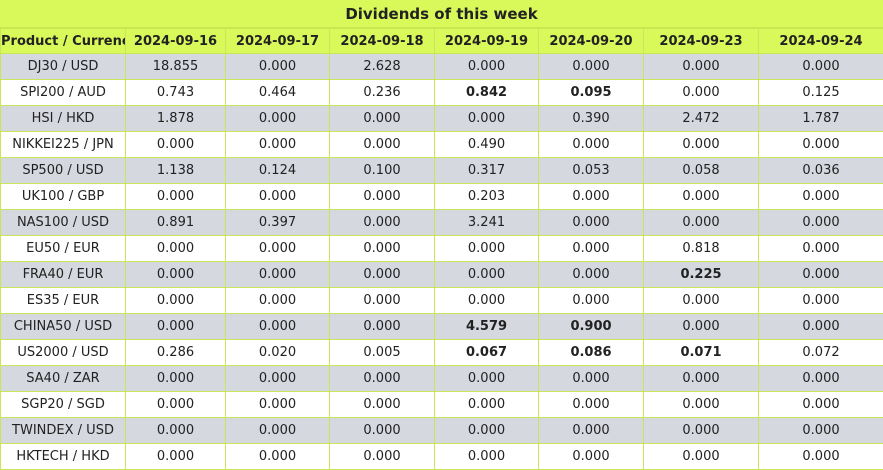 Image resolution: width=883 pixels, height=470 pixels. I want to click on column-header-date: 2024-09-18, so click(382, 41).